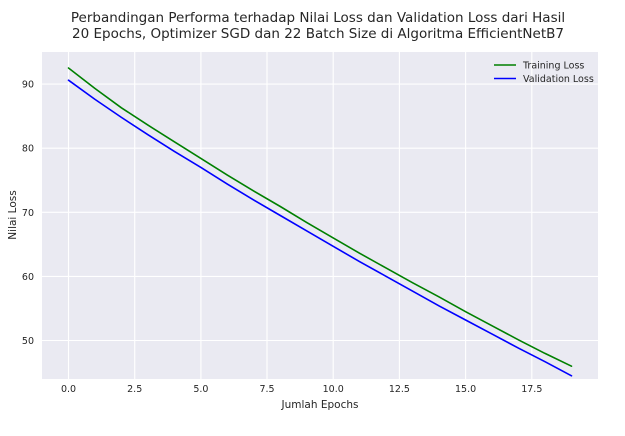 This screenshot has width=625, height=436. I want to click on y-tick-label: 70, so click(28, 213).